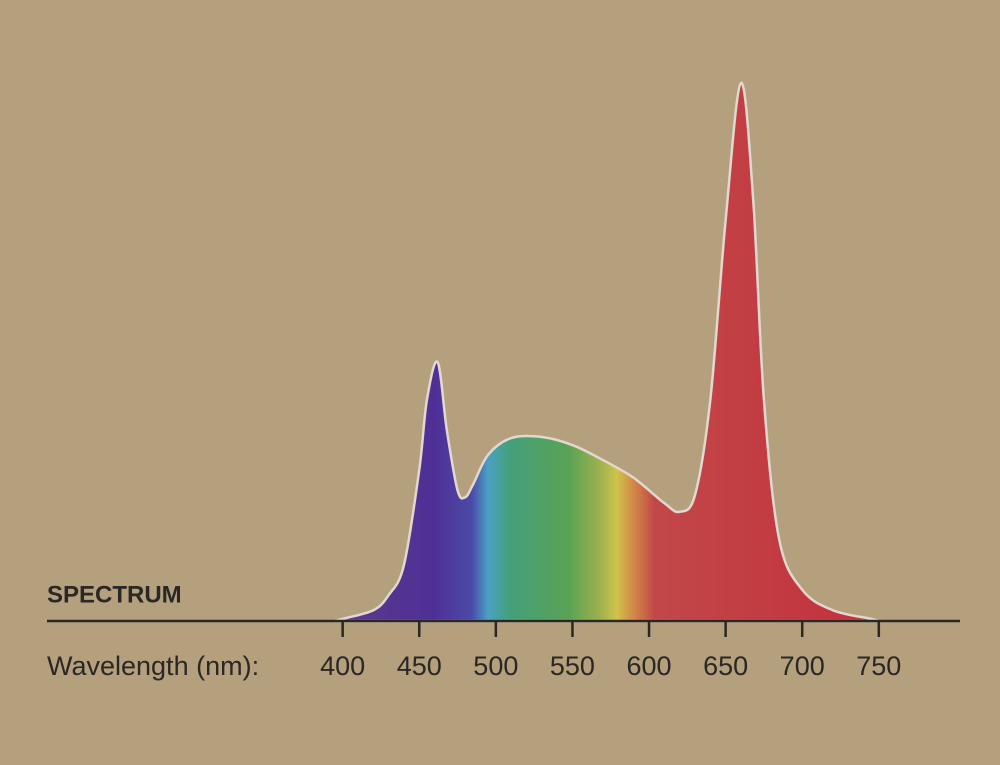 The image size is (1000, 765). Describe the element at coordinates (495, 666) in the screenshot. I see `x-tick-label: 500` at that location.